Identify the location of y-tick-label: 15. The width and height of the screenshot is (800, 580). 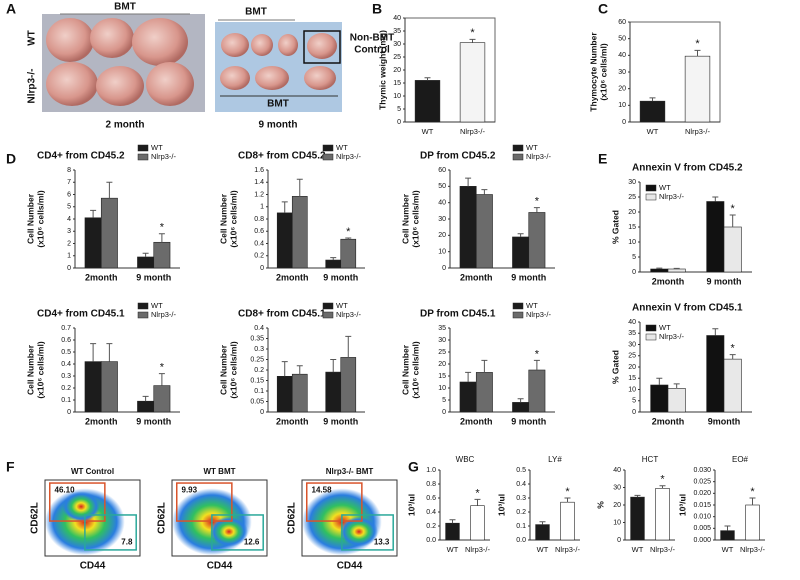
(632, 227).